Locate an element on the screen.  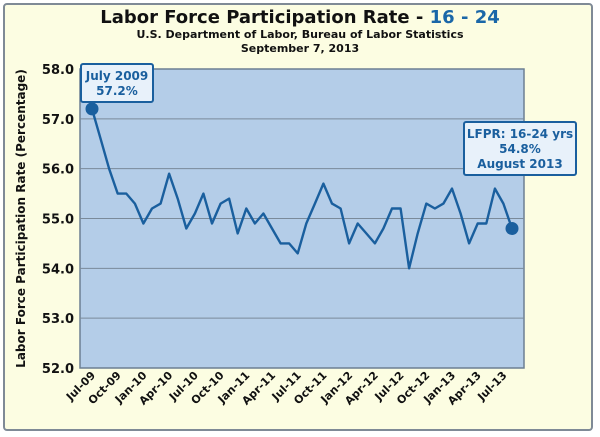
y-axis-ticks: 52.0 53.0 54.0 55.0 56.0 57.0 58.0 is located at coordinates (58, 220).